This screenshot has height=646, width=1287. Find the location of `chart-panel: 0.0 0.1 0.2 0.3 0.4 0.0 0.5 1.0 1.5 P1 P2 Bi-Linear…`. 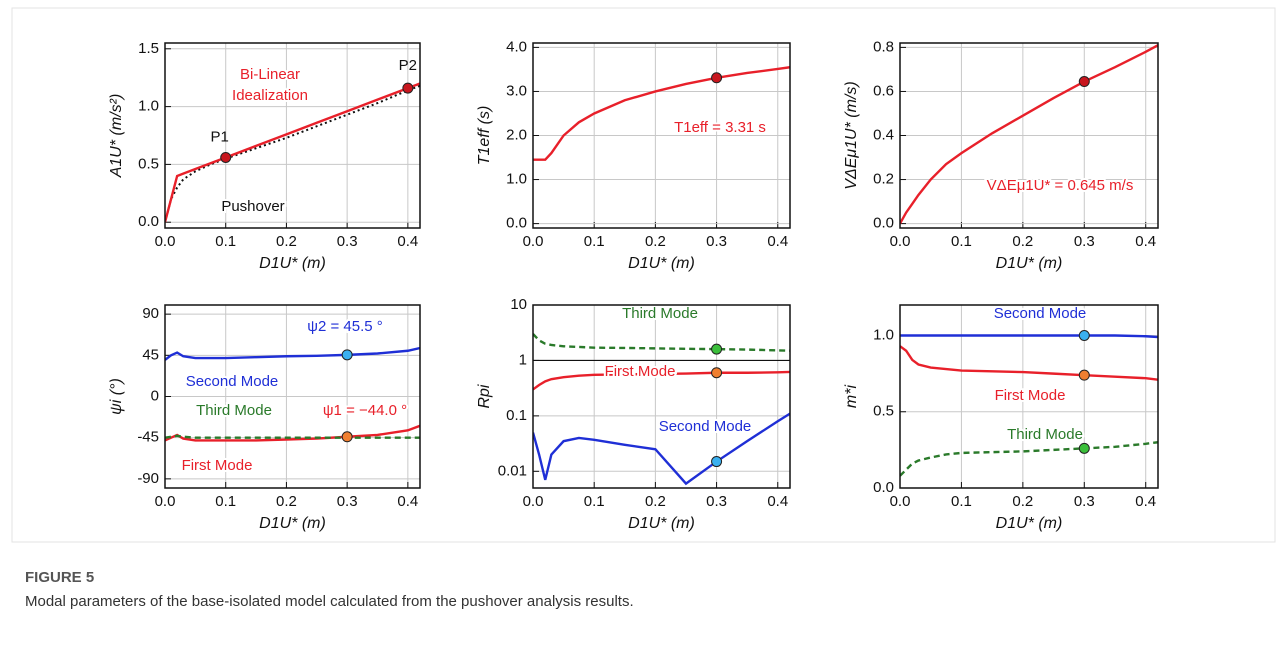

chart-panel: 0.0 0.1 0.2 0.3 0.4 0.0 0.5 1.0 1.5 P1 P2 Bi-Linear… is located at coordinates (264, 156).